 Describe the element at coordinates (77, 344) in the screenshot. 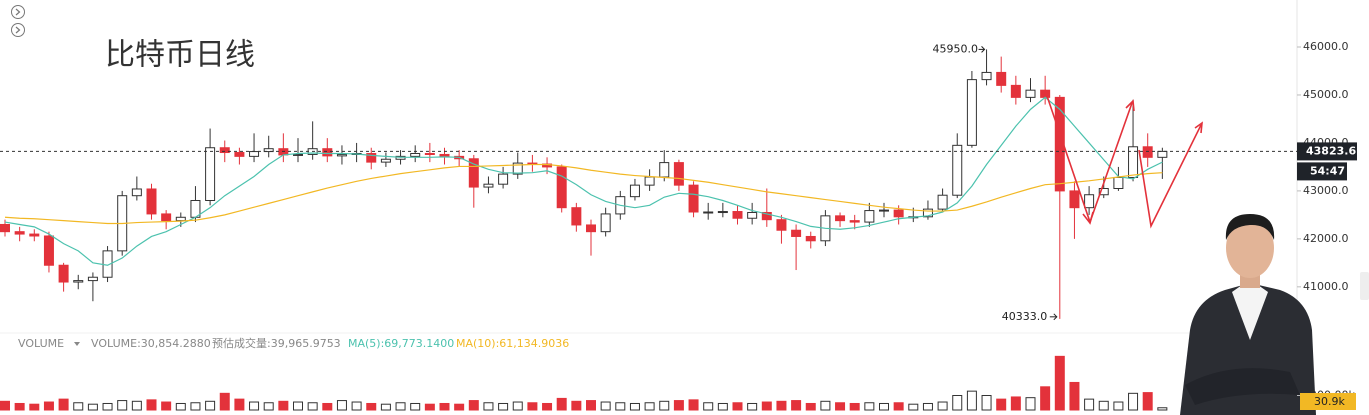

I see `dropdown-caret` at that location.